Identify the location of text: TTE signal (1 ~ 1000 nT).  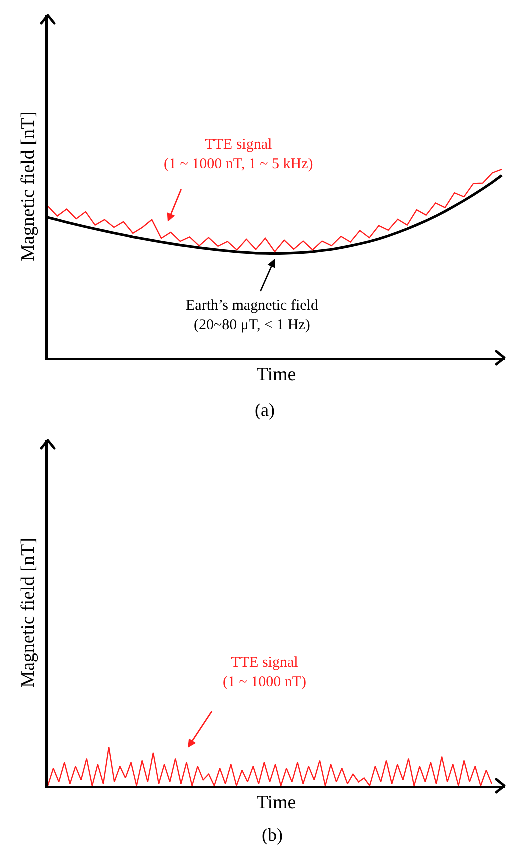
(265, 672).